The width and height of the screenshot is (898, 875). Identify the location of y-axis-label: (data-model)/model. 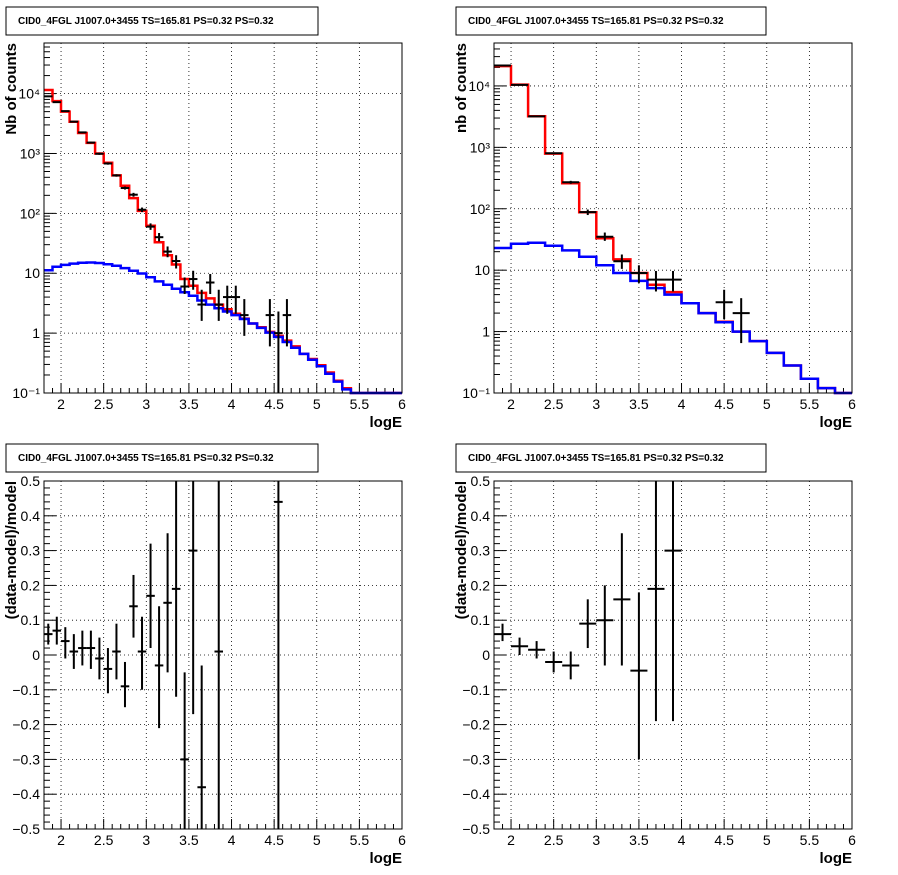
(11, 550).